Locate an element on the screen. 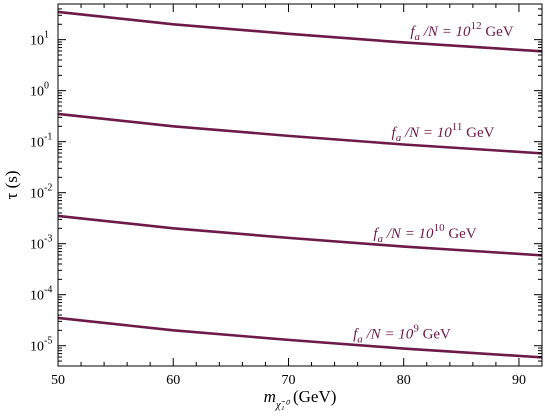 The width and height of the screenshot is (545, 419). annotation-exponent: 9 is located at coordinates (416, 328).